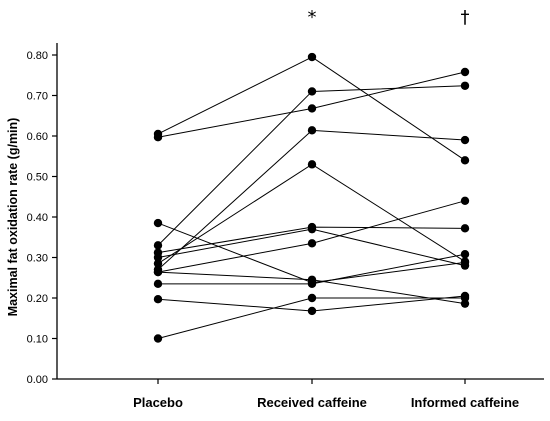 Image resolution: width=550 pixels, height=421 pixels. I want to click on y-axis-title-group: Maximal fat oxidation rate (g/min), so click(13, 217).